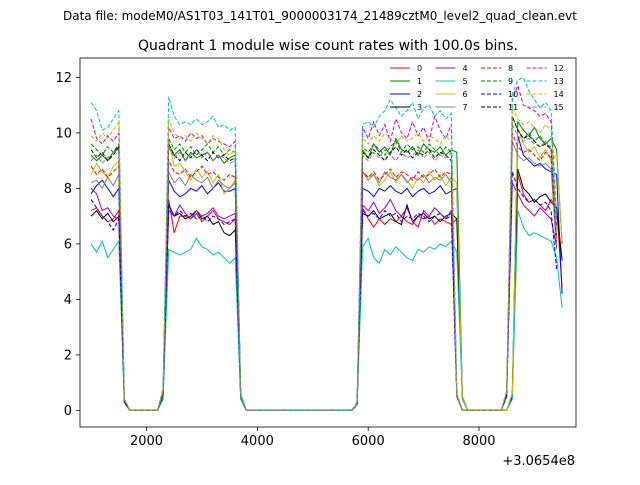  I want to click on legend-label-7: 7, so click(465, 107).